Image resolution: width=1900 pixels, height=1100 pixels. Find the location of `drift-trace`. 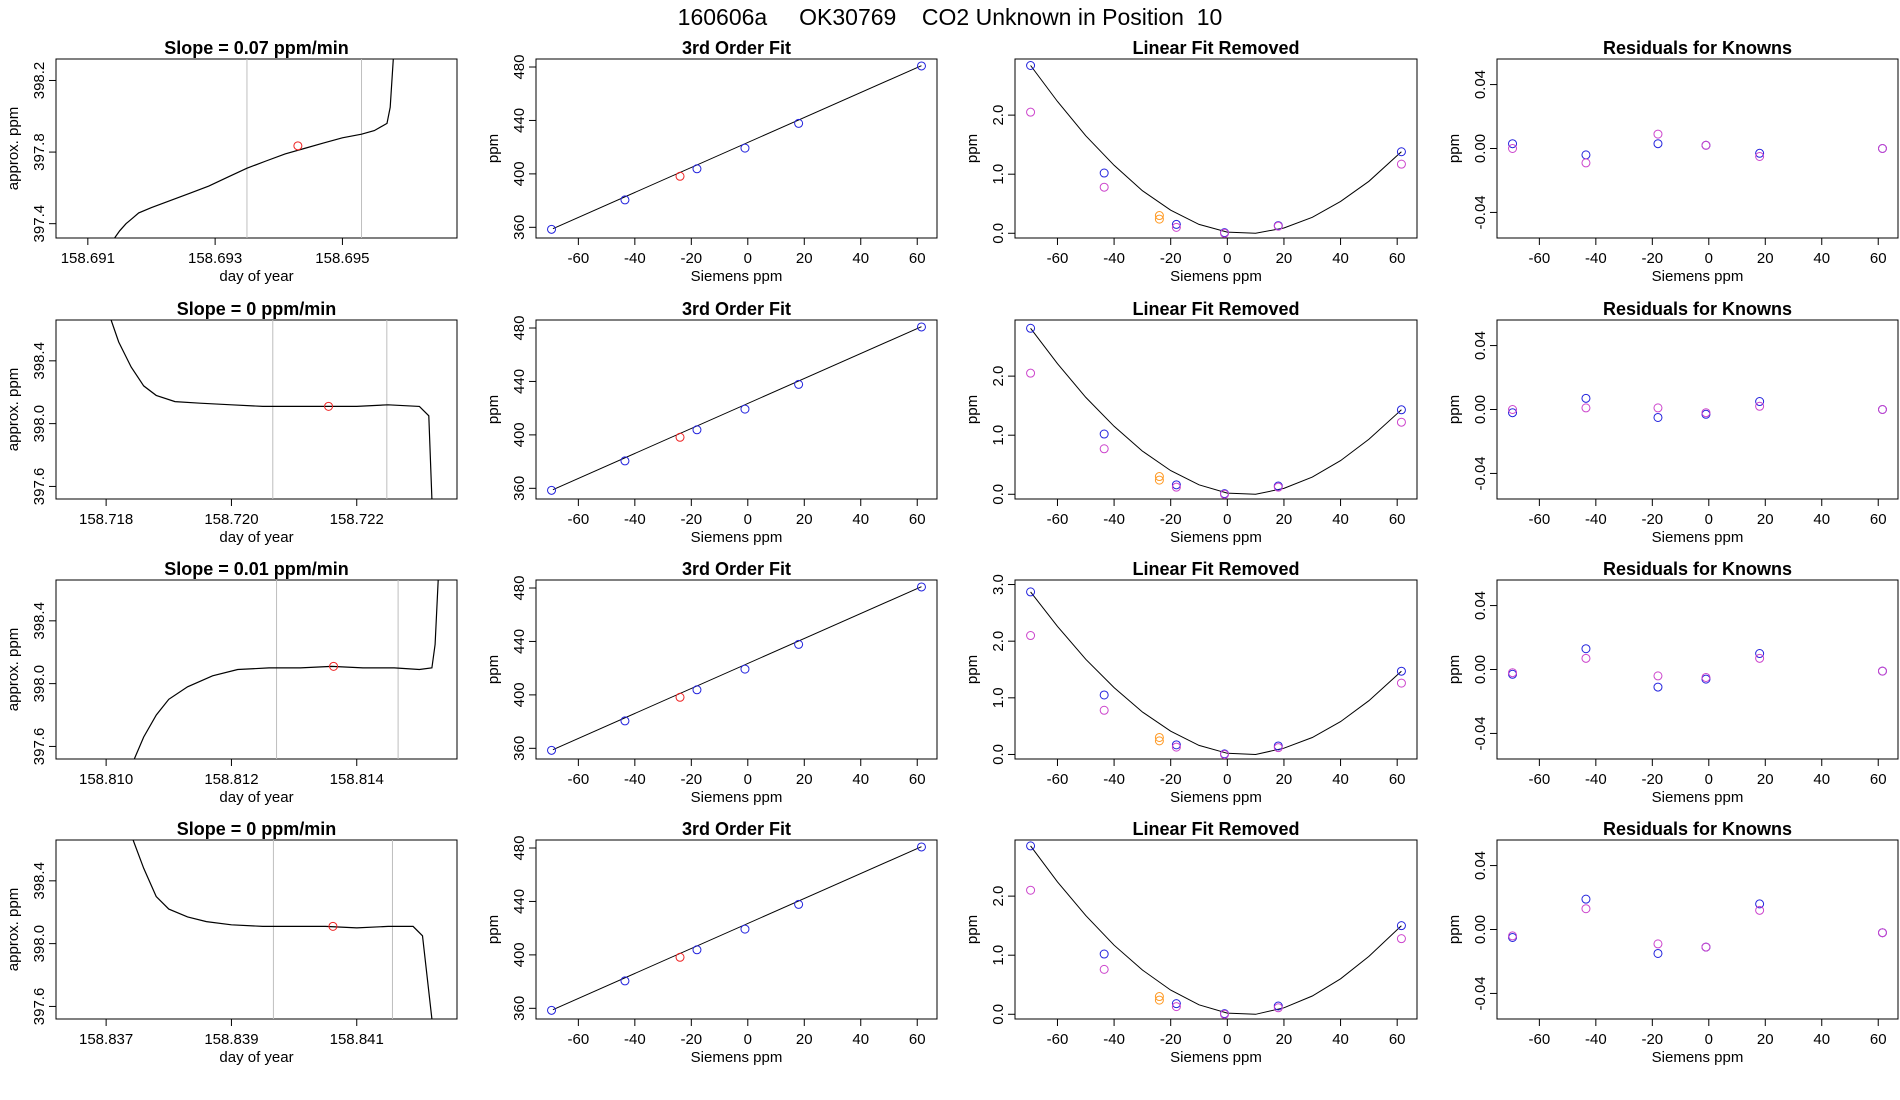

drift-trace is located at coordinates (282, 929).